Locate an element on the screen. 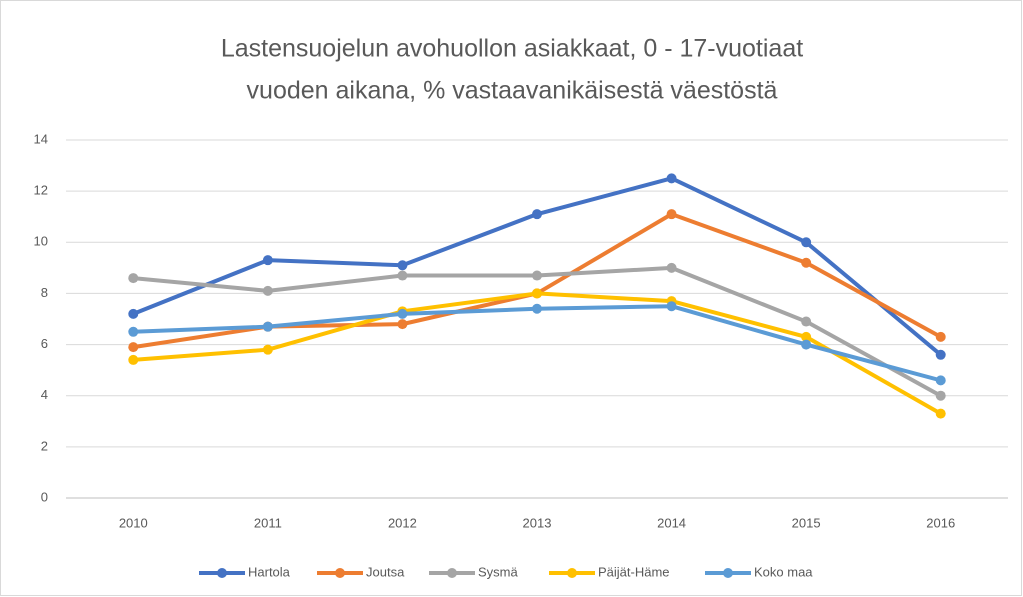 The height and width of the screenshot is (597, 1023). x-tick-label: 2016 is located at coordinates (940, 522).